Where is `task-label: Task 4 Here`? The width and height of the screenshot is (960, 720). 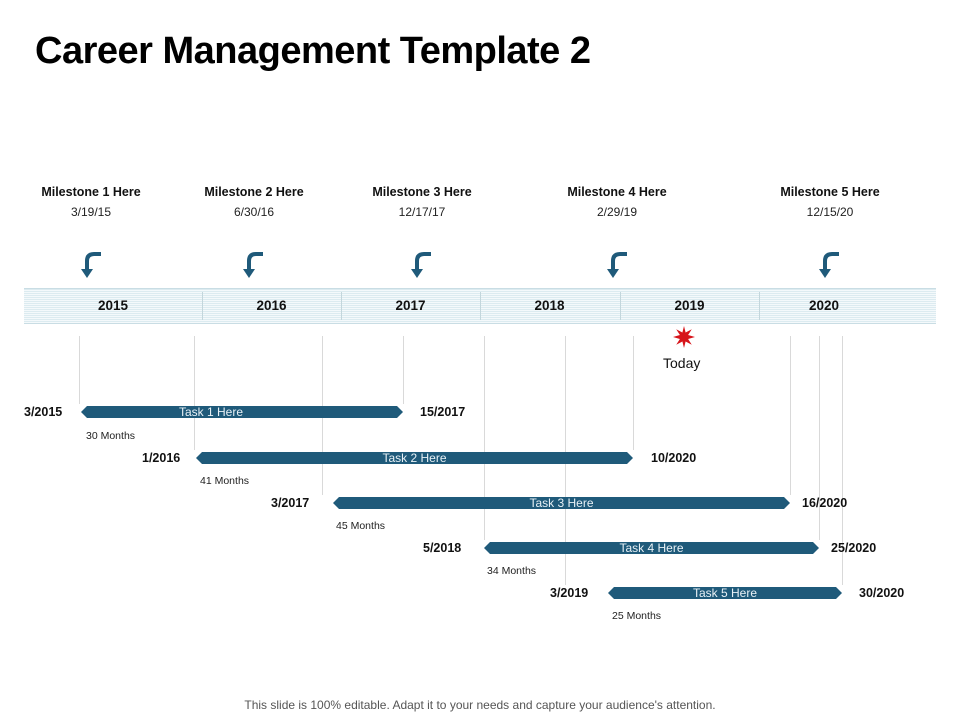 task-label: Task 4 Here is located at coordinates (651, 548).